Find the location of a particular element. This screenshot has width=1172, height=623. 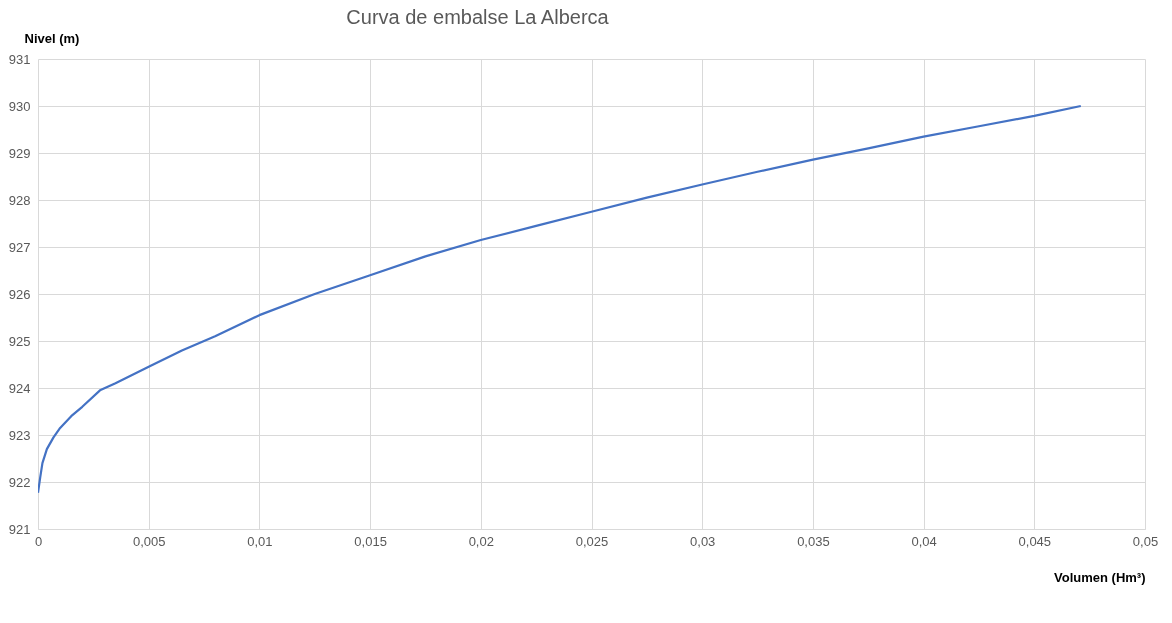

y-tick-label: 922 is located at coordinates (19, 482).